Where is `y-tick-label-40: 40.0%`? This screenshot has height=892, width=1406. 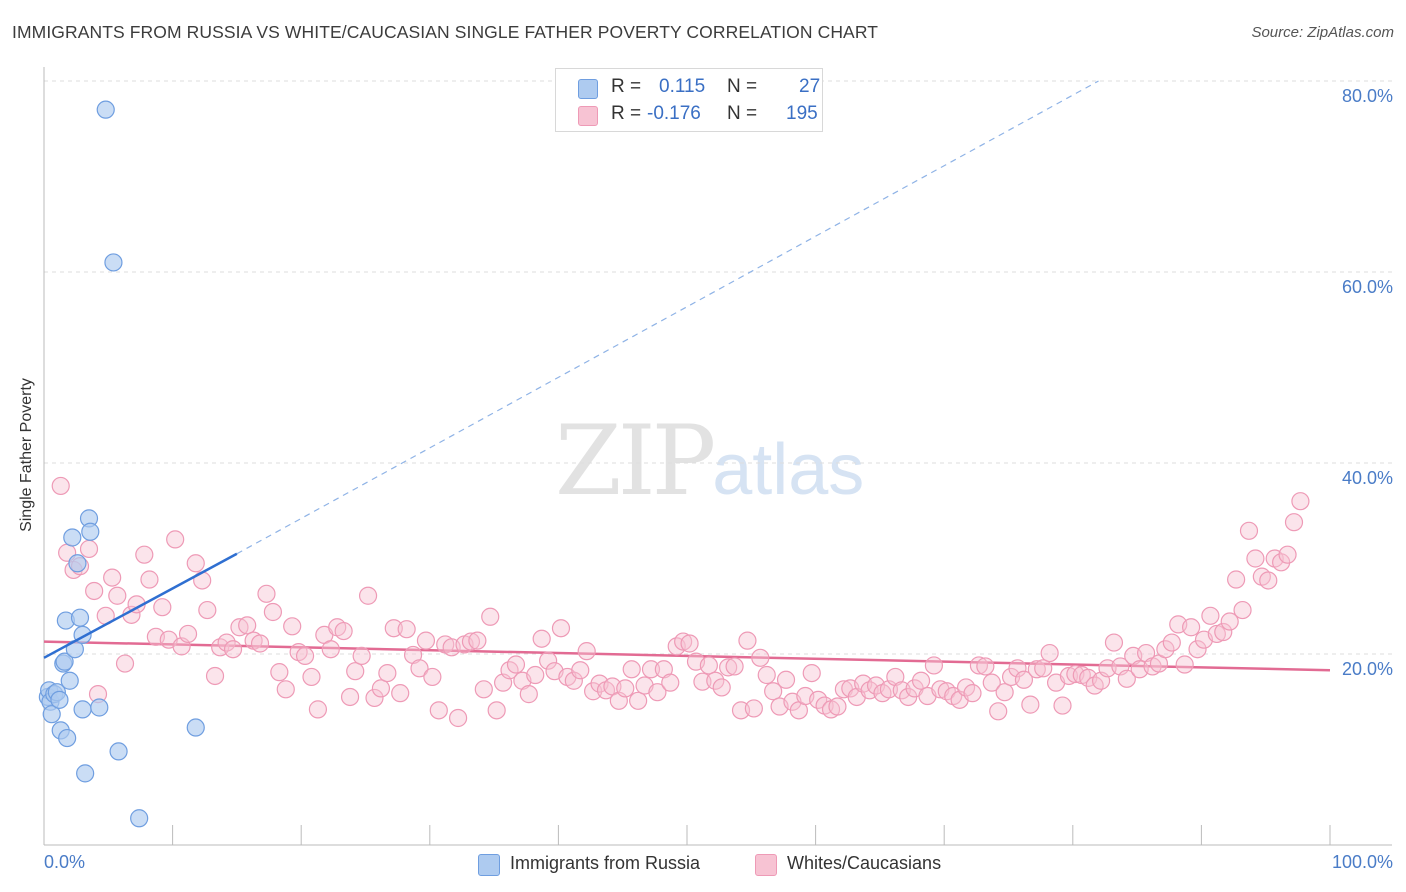
y-tick-label-40: 40.0% is located at coordinates (1367, 478).